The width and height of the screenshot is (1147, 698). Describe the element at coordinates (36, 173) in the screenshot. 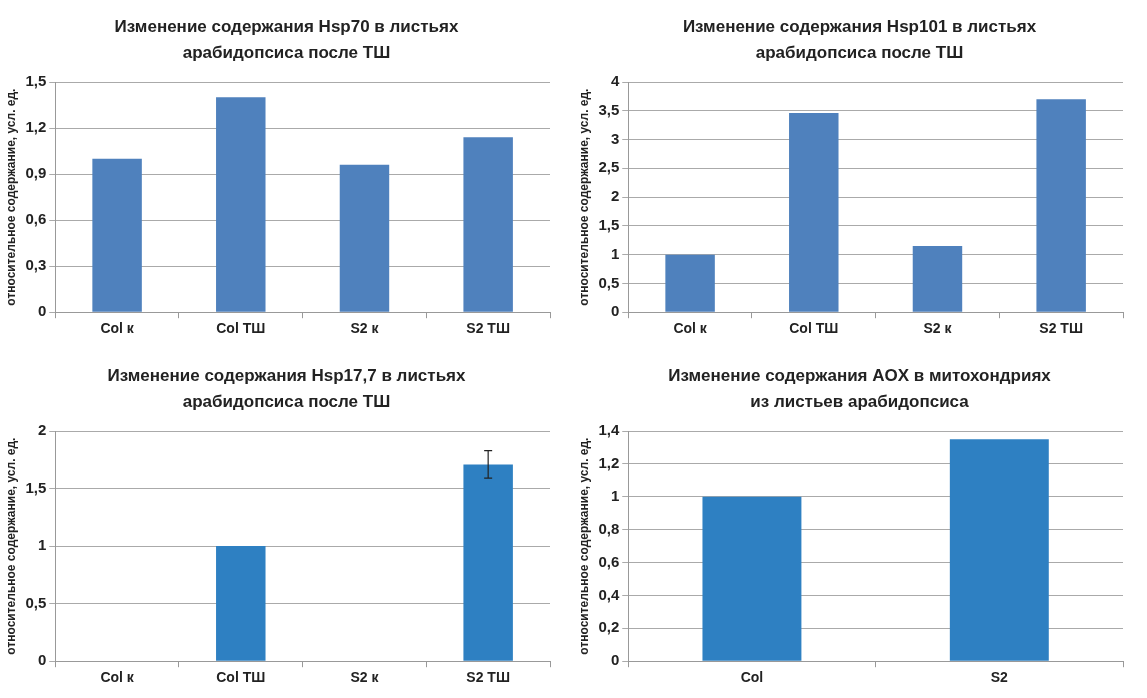

I see `y-tick-label: 0,9` at that location.